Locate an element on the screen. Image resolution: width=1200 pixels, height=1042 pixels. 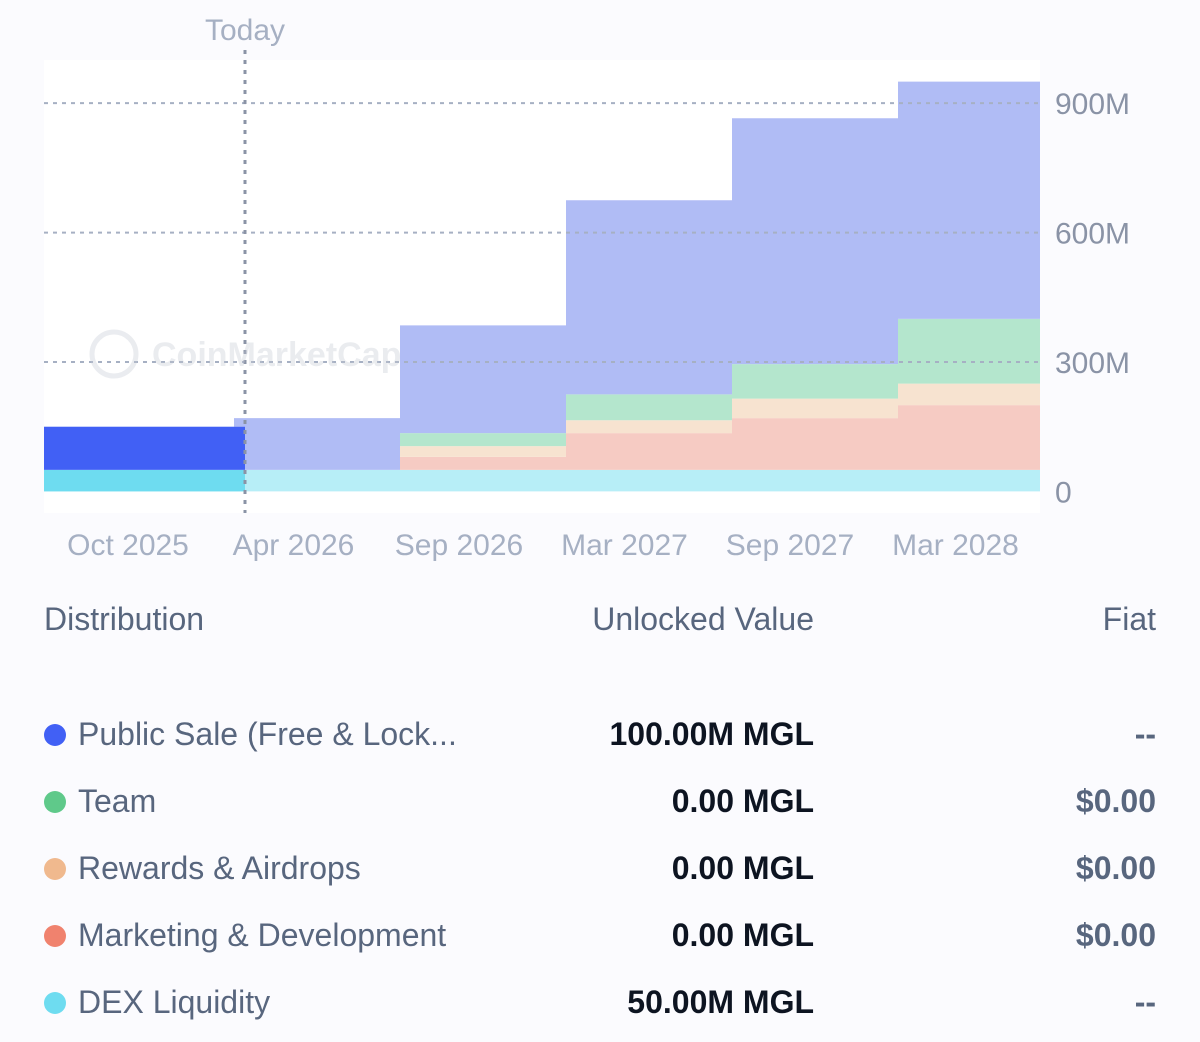
unlocked-bar-dex-liquidity is located at coordinates (144, 480).